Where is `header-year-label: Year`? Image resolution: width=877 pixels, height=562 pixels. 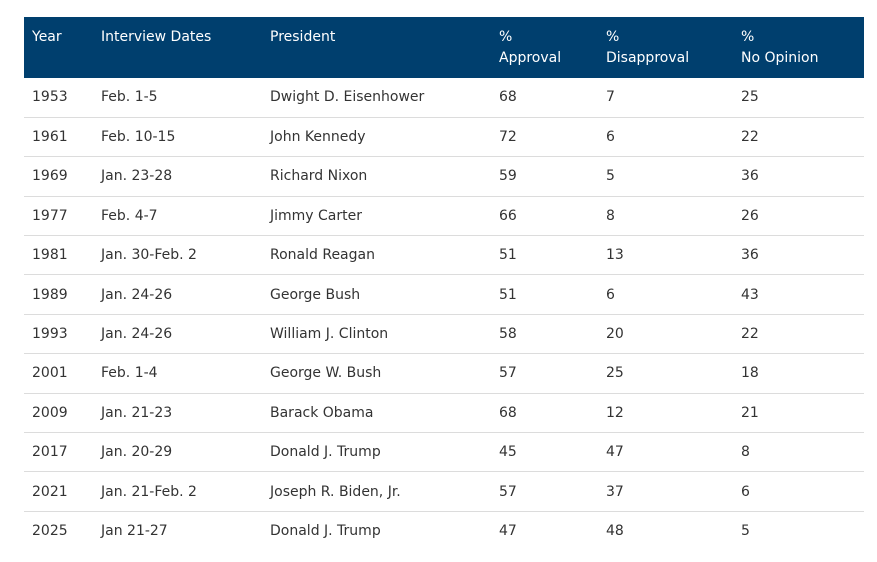 header-year-label: Year is located at coordinates (47, 37).